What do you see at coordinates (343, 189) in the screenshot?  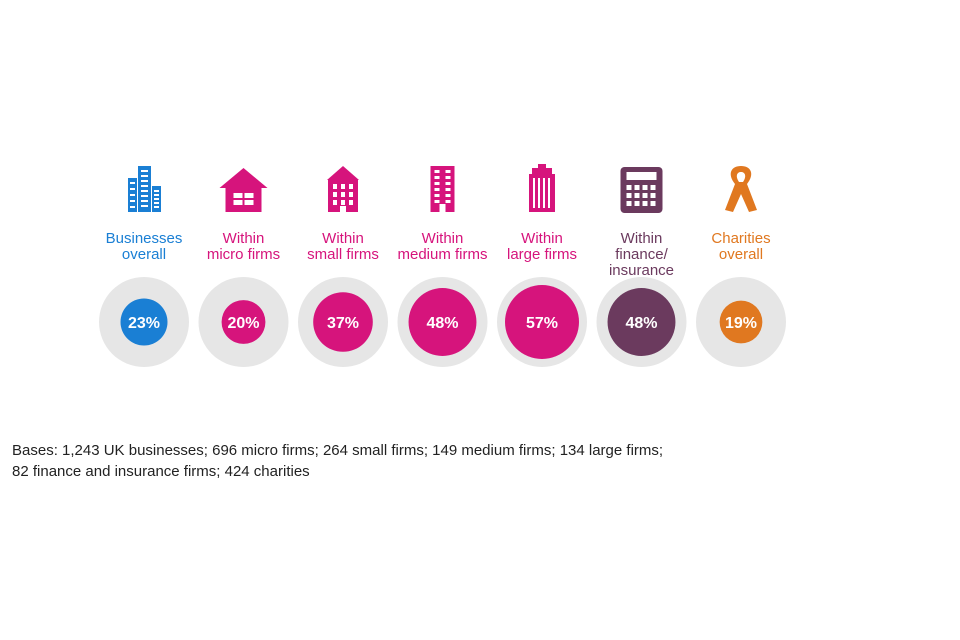 I see `small-building-icon` at bounding box center [343, 189].